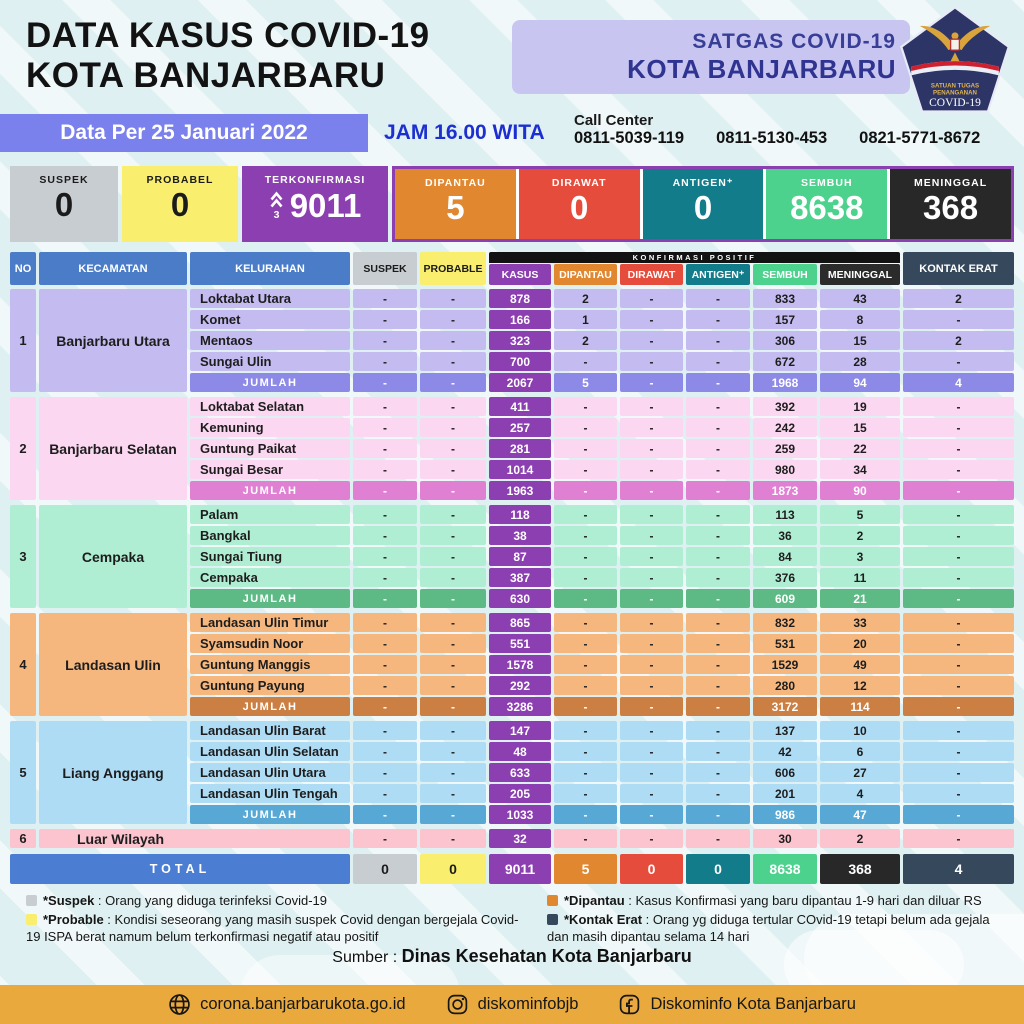 Image resolution: width=1024 pixels, height=1024 pixels. What do you see at coordinates (184, 133) in the screenshot?
I see `report-date-bar: Data Per 25 Januari 2022` at bounding box center [184, 133].